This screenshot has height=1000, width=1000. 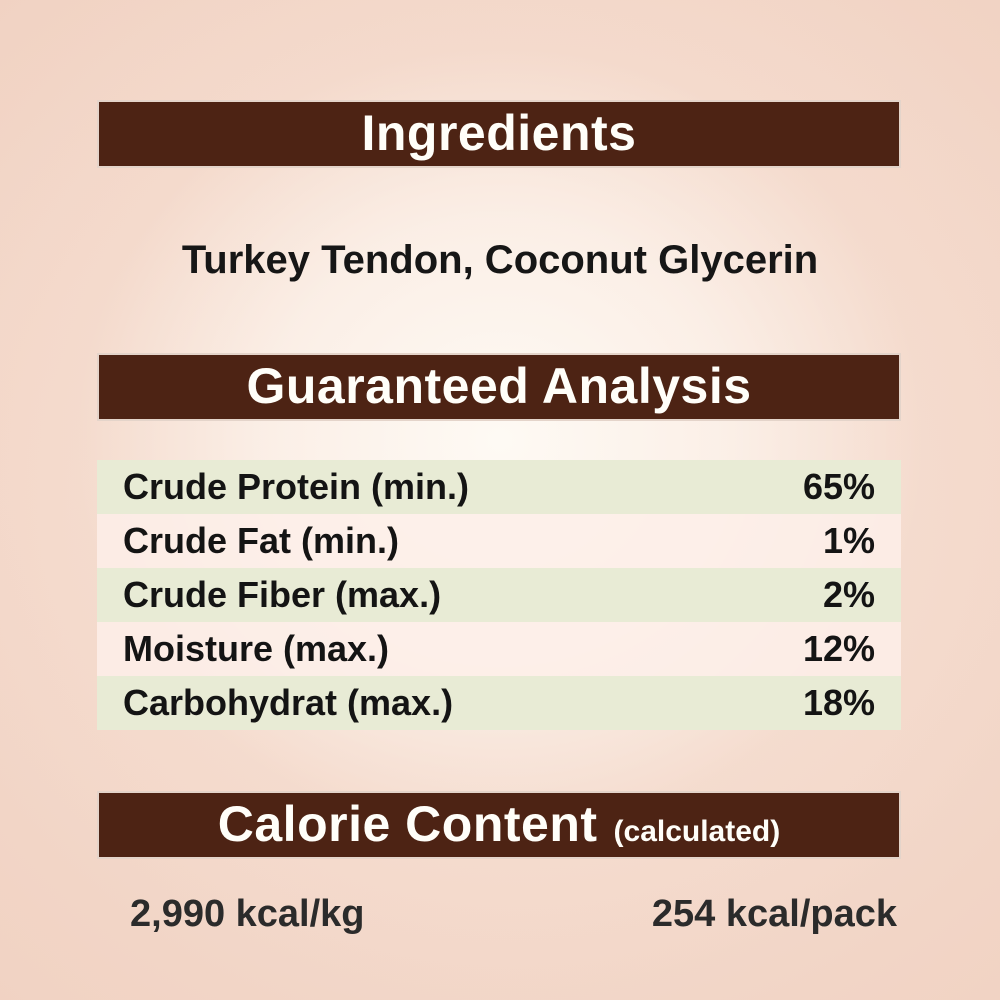 What do you see at coordinates (848, 594) in the screenshot?
I see `analysis-row-value: 2%` at bounding box center [848, 594].